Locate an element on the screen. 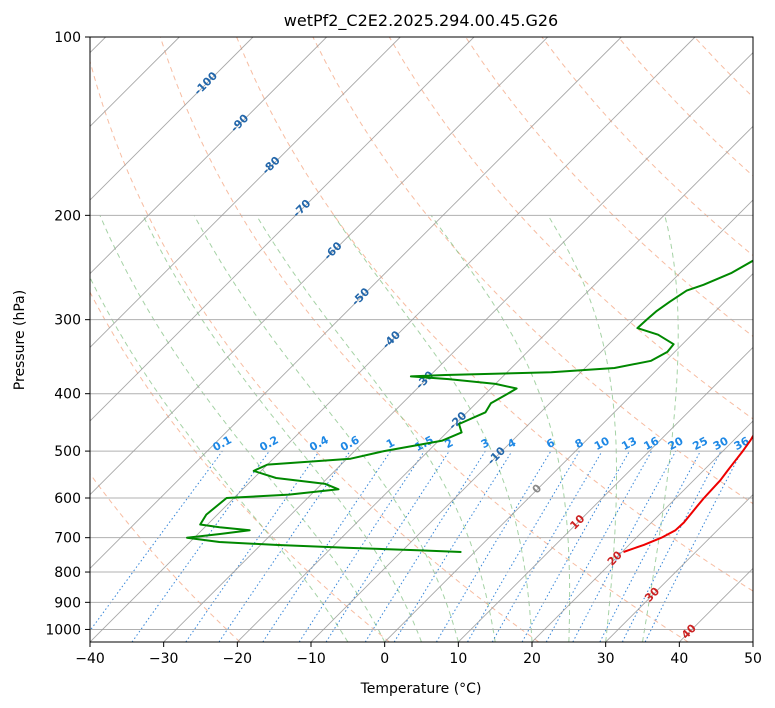  y-tick-label: 1000 is located at coordinates (63, 630).